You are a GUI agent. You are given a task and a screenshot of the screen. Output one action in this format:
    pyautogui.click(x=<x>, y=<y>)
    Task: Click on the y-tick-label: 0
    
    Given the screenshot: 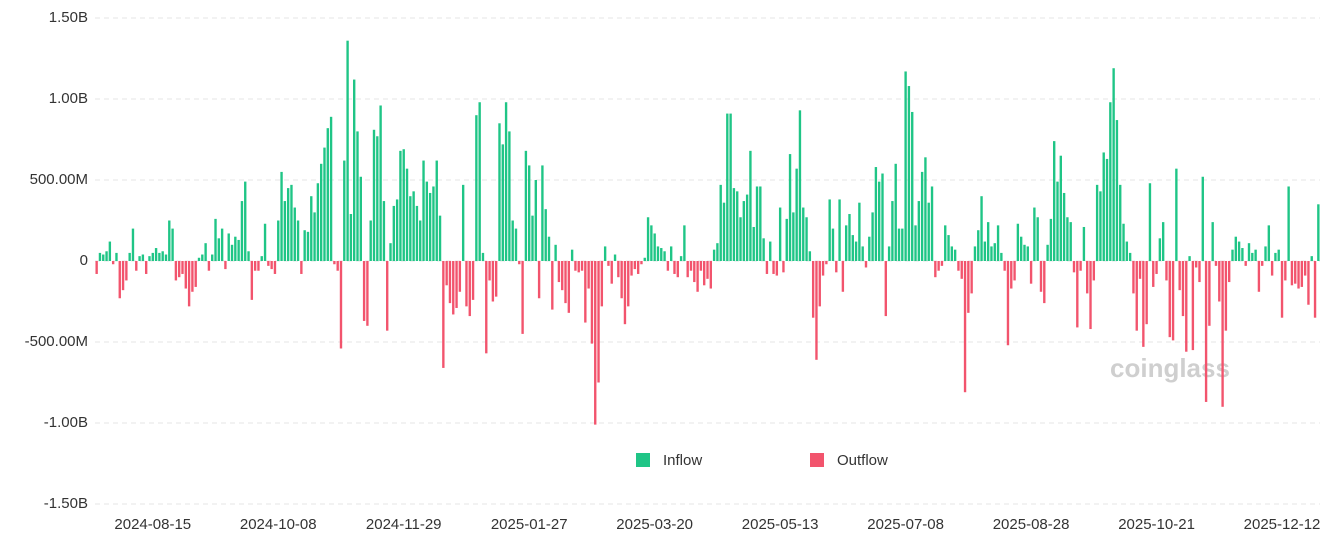 What is the action you would take?
    pyautogui.click(x=84, y=260)
    